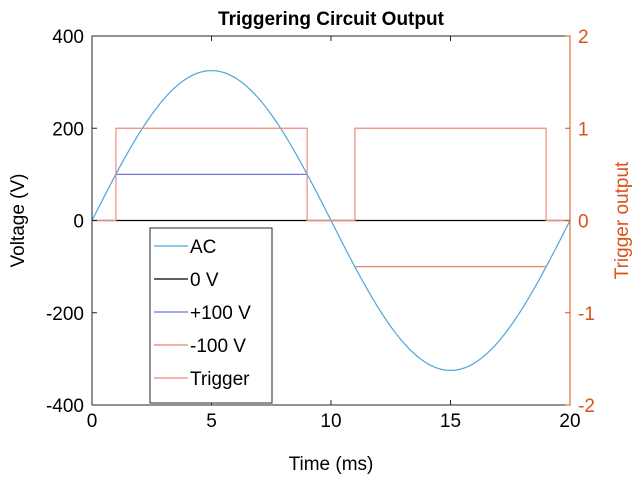  What do you see at coordinates (220, 379) in the screenshot?
I see `legend-label: Trigger` at bounding box center [220, 379].